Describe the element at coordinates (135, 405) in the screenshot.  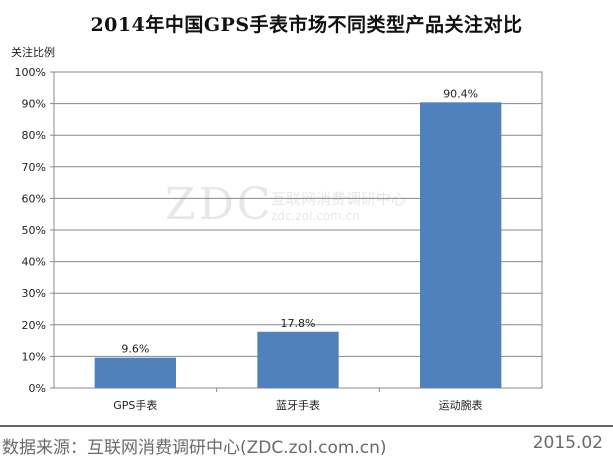
I see `x-tick-label: GPS手表` at that location.